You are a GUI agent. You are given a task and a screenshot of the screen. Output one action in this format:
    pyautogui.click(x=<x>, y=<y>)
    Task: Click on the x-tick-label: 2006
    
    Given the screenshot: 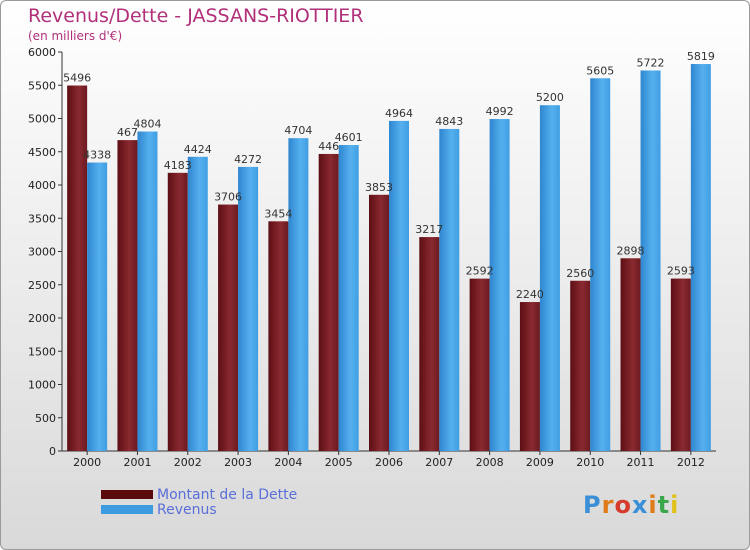 What is the action you would take?
    pyautogui.click(x=389, y=462)
    